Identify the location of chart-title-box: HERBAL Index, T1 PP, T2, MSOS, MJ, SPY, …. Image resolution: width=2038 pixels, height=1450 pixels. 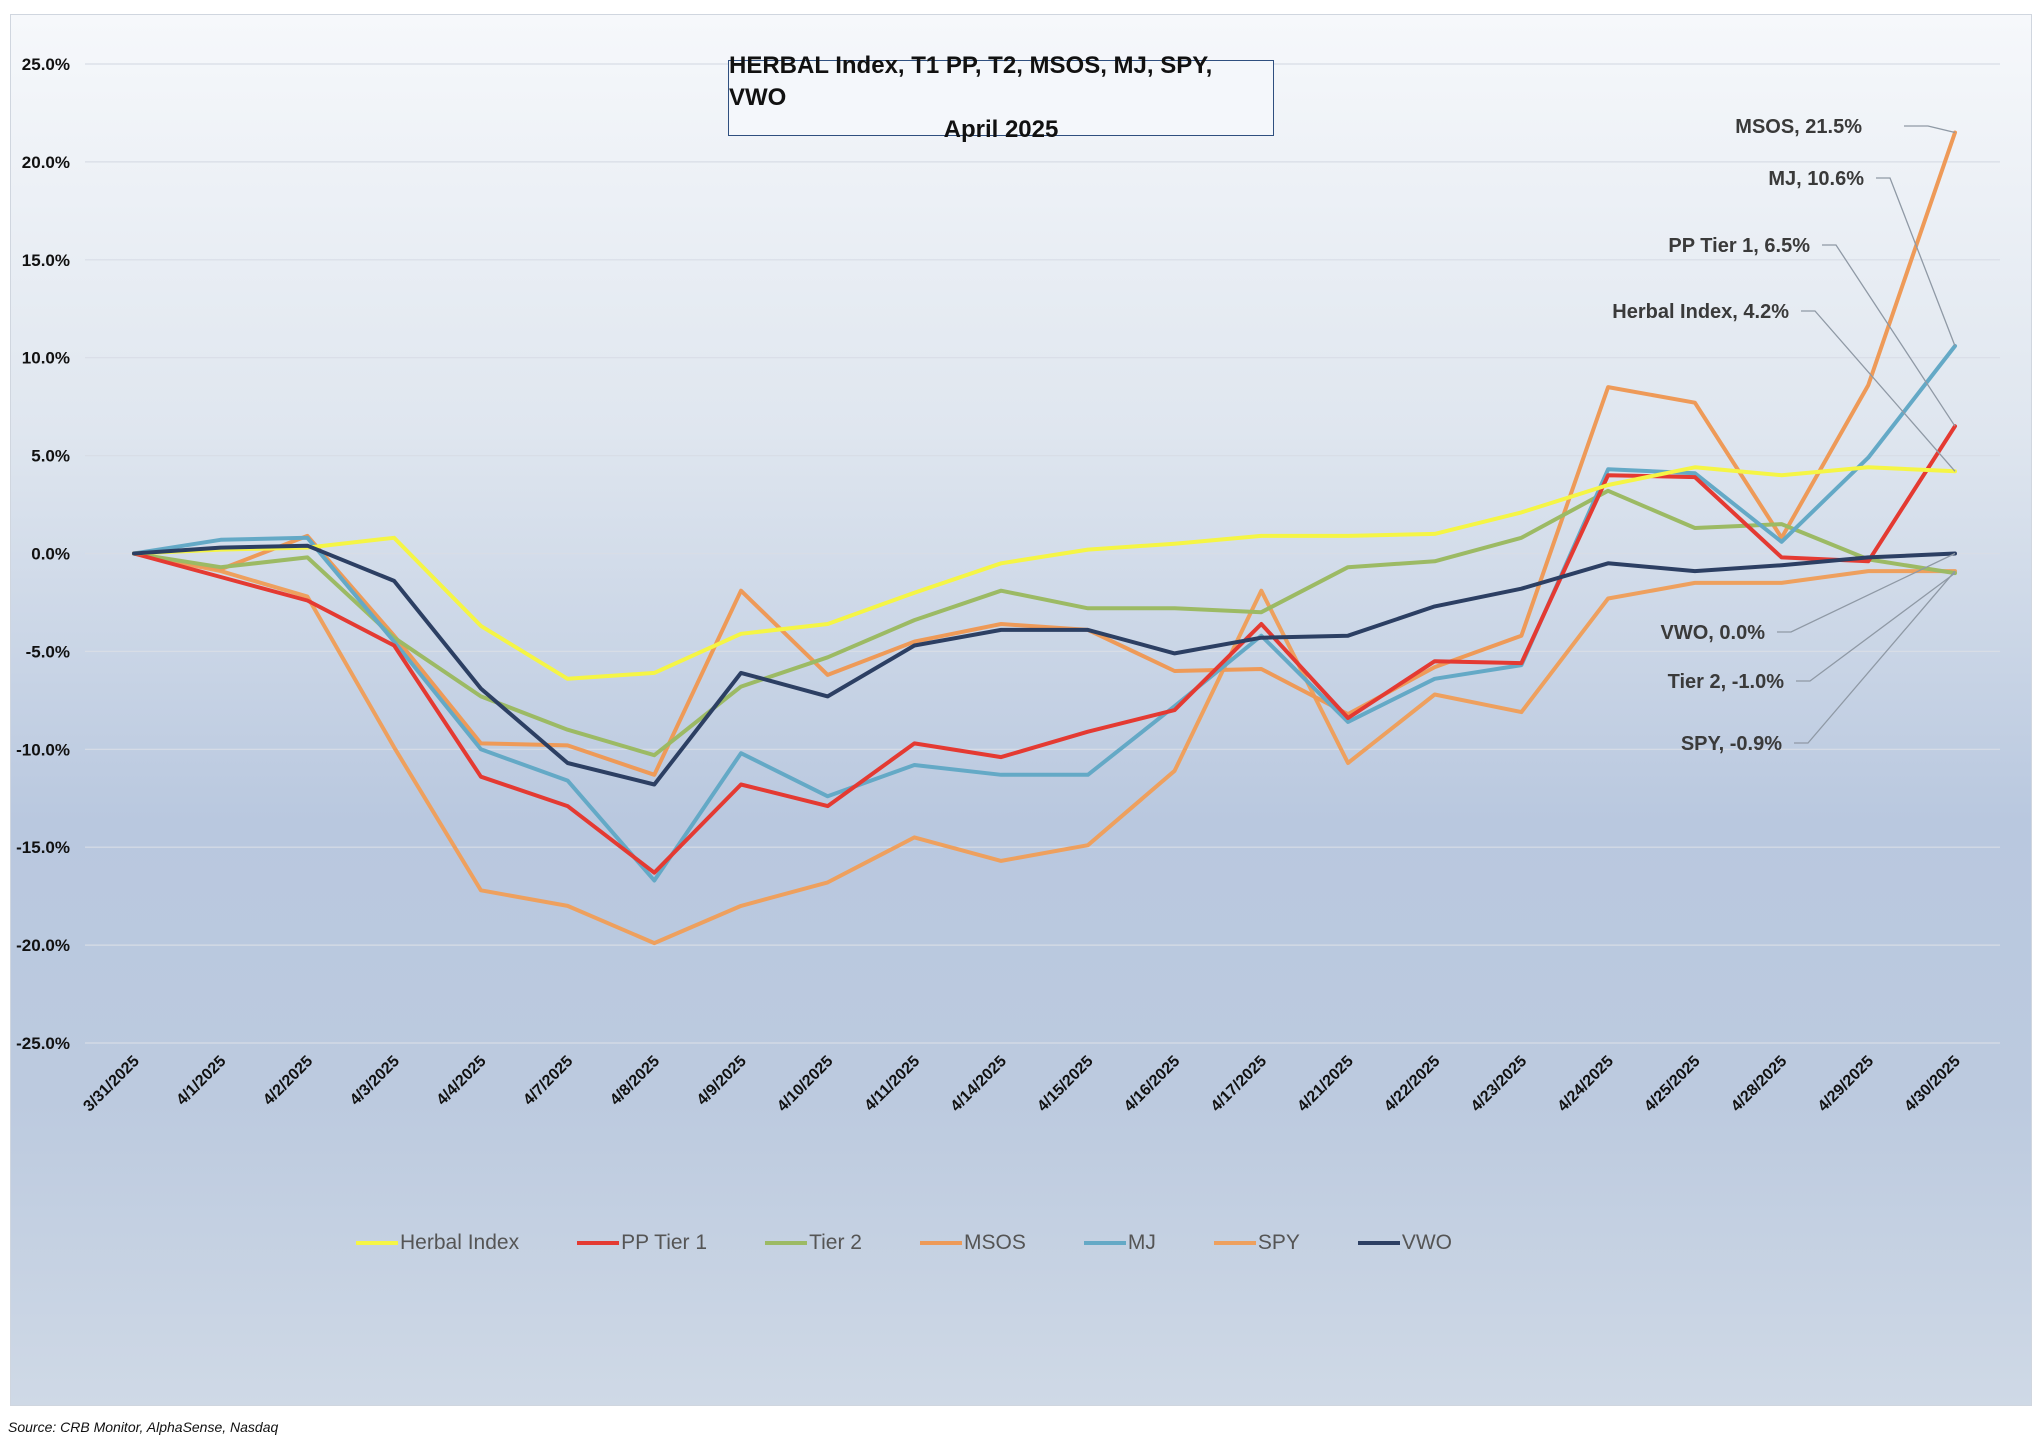
(1001, 97).